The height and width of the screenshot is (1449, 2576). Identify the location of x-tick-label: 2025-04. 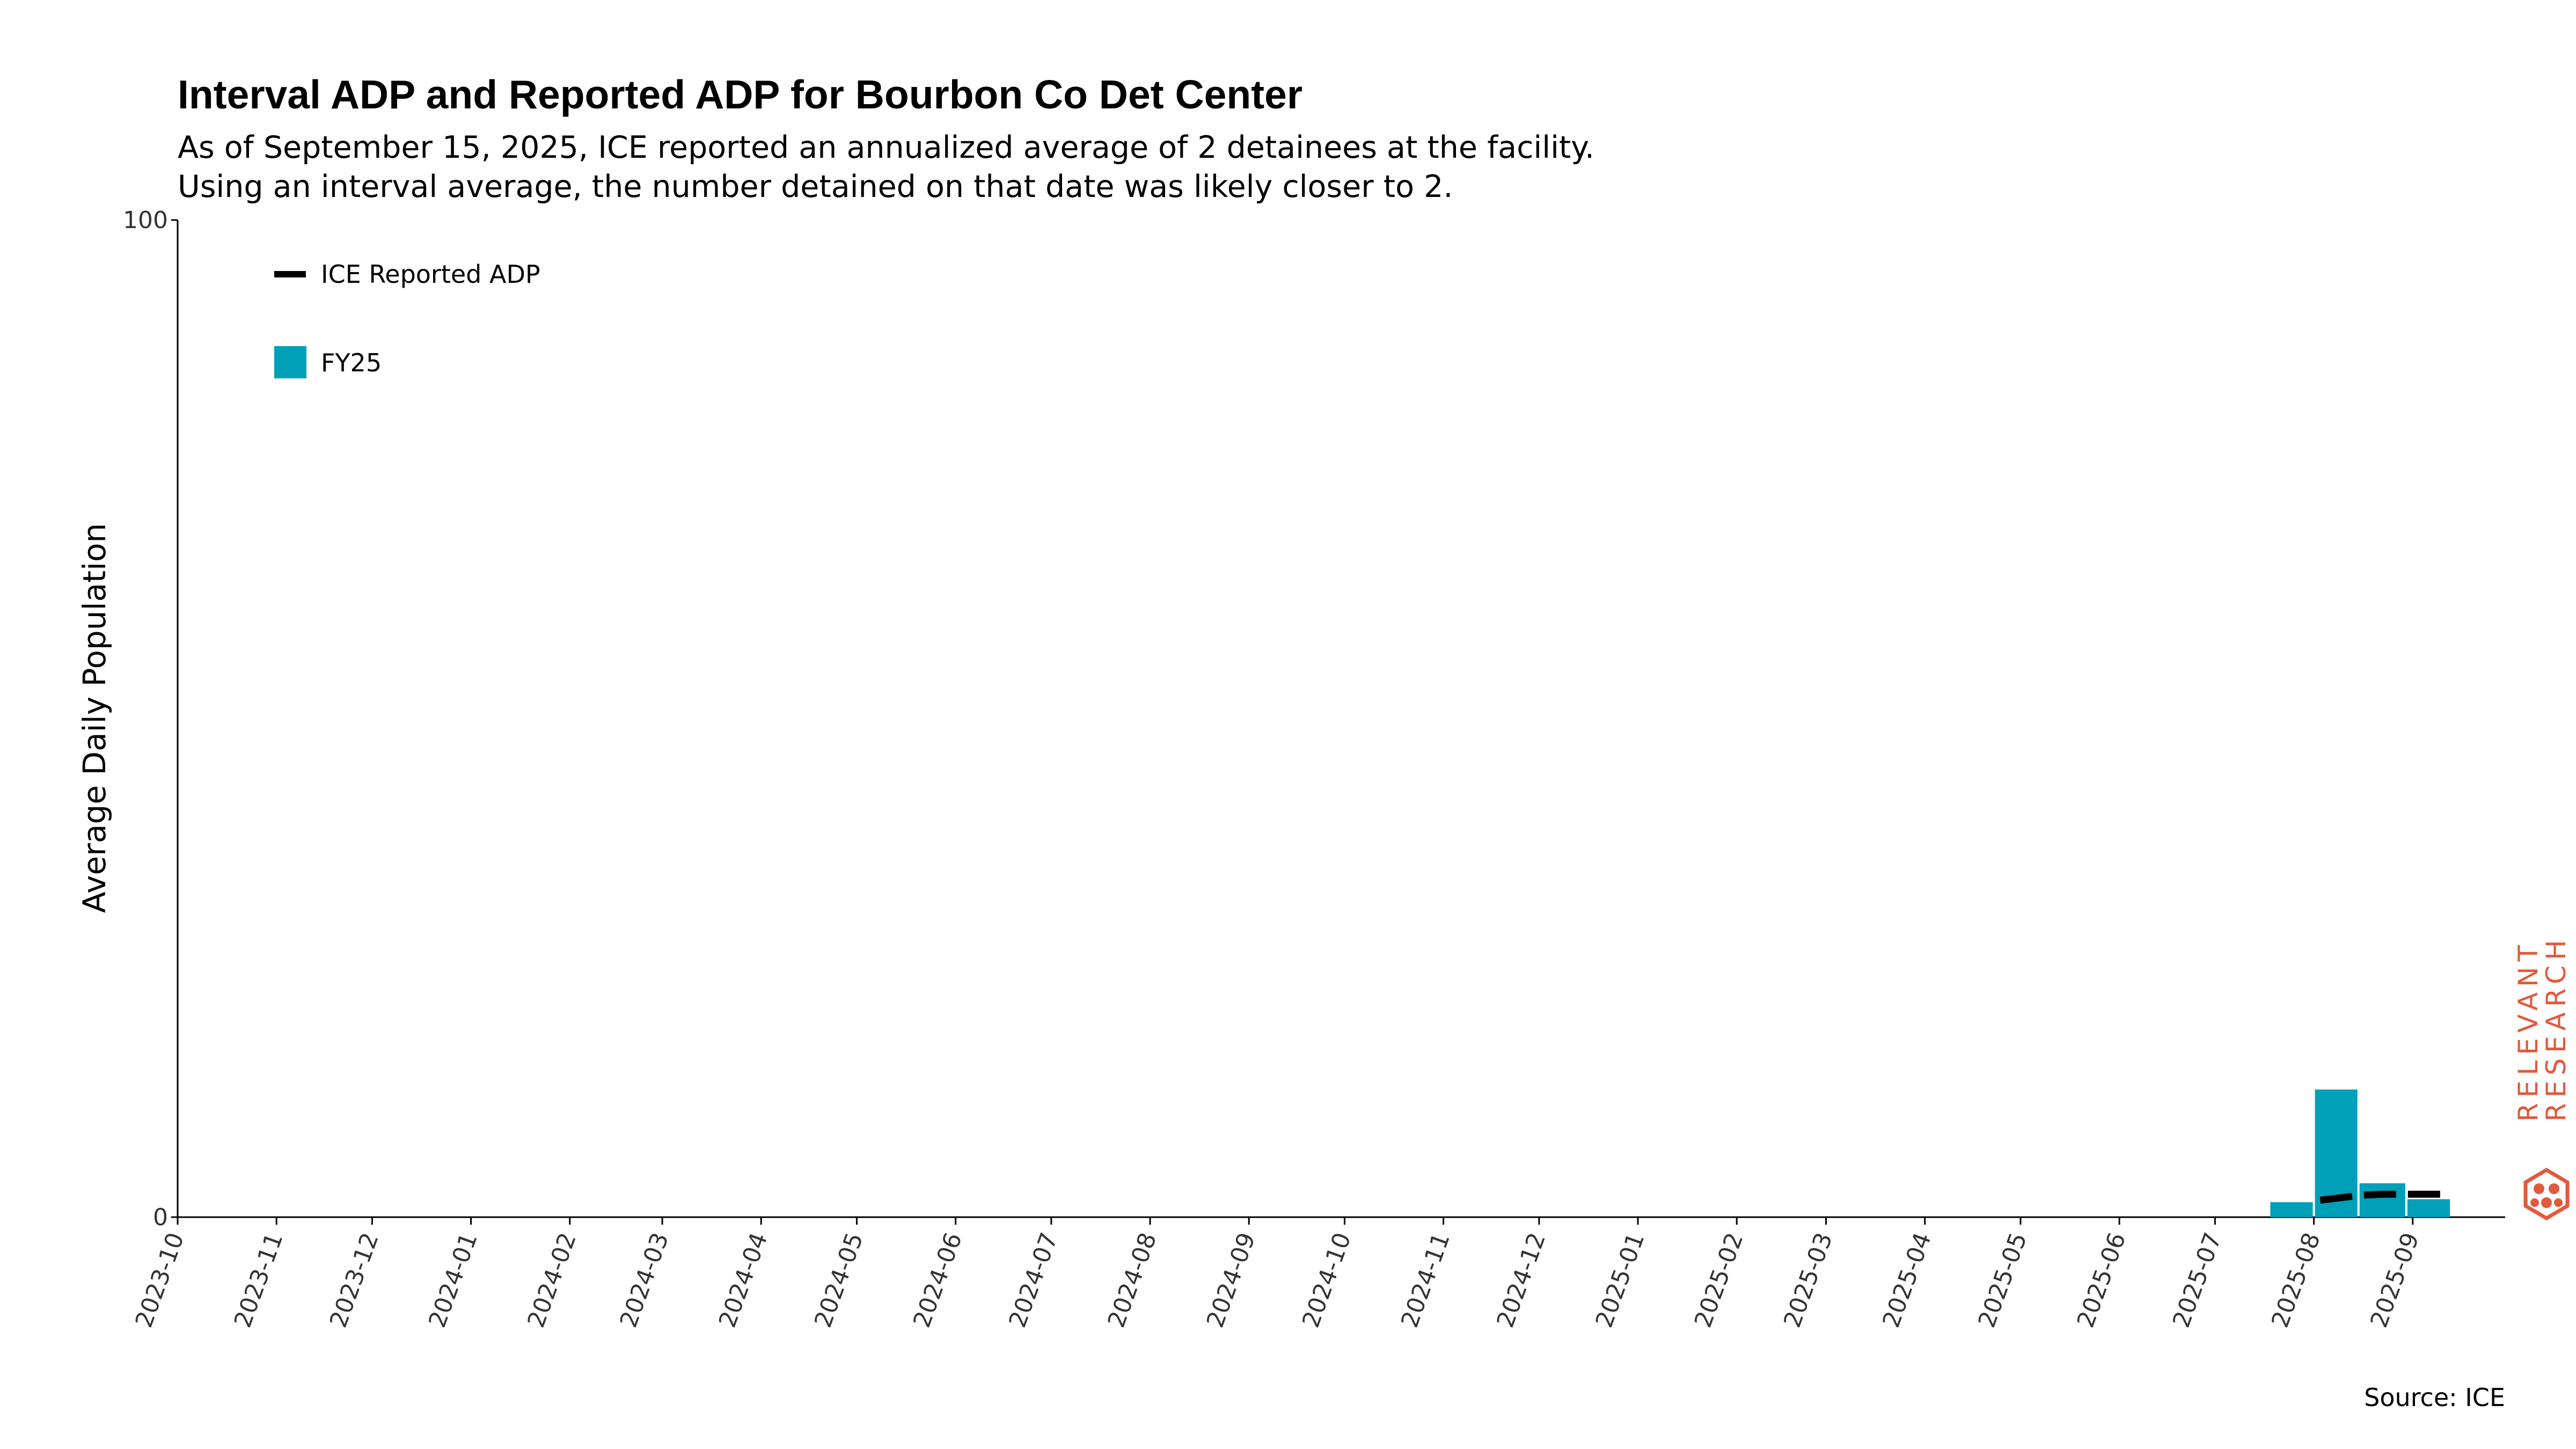
(1907, 1280).